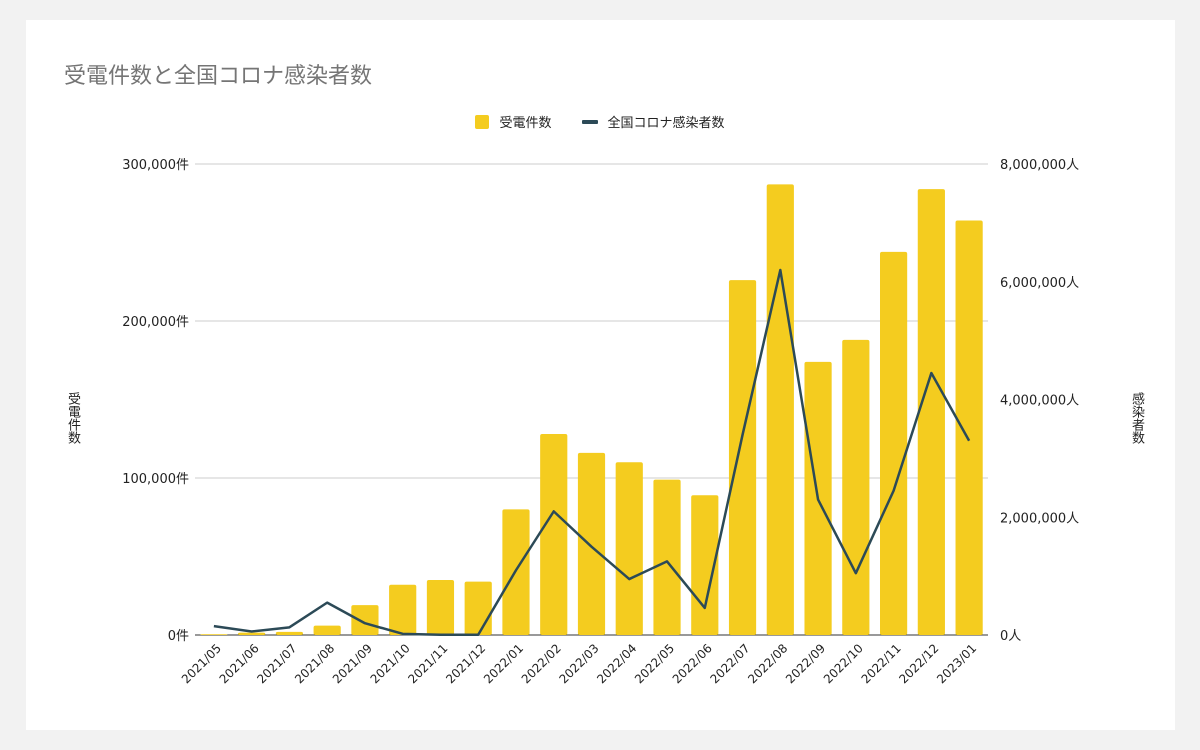 The height and width of the screenshot is (750, 1200). I want to click on legend-item-infections: 全国コロナ感染者数, so click(653, 121).